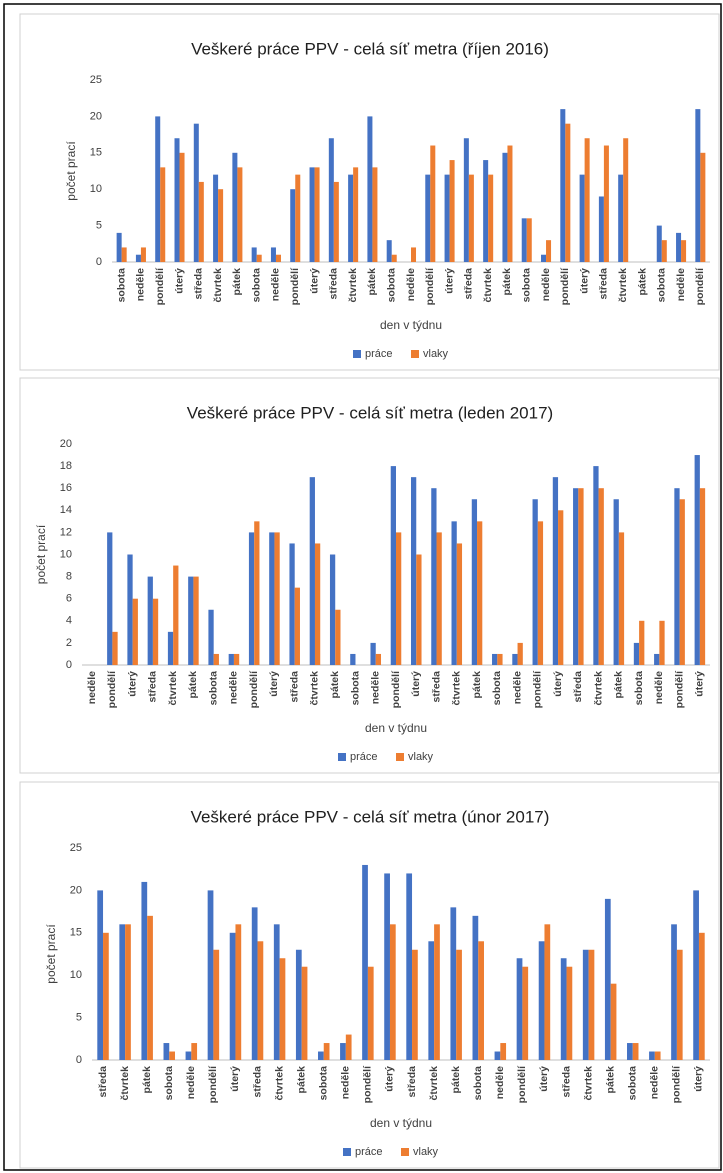 Image resolution: width=723 pixels, height=1173 pixels. Describe the element at coordinates (405, 1152) in the screenshot. I see `legend-swatch` at that location.